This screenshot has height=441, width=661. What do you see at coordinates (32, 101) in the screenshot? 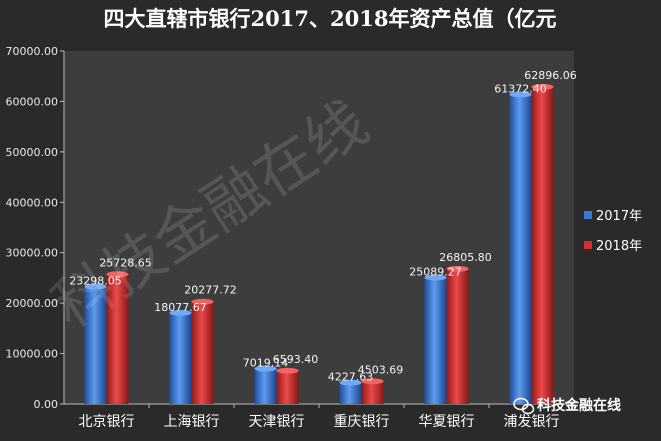
I see `y-tick-label: 60000.00` at bounding box center [32, 101].